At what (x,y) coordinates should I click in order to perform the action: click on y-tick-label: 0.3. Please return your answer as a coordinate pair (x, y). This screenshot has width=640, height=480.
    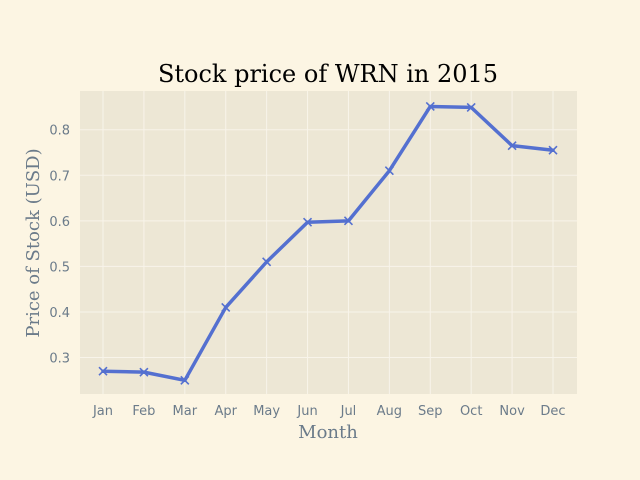
    Looking at the image, I should click on (59, 359).